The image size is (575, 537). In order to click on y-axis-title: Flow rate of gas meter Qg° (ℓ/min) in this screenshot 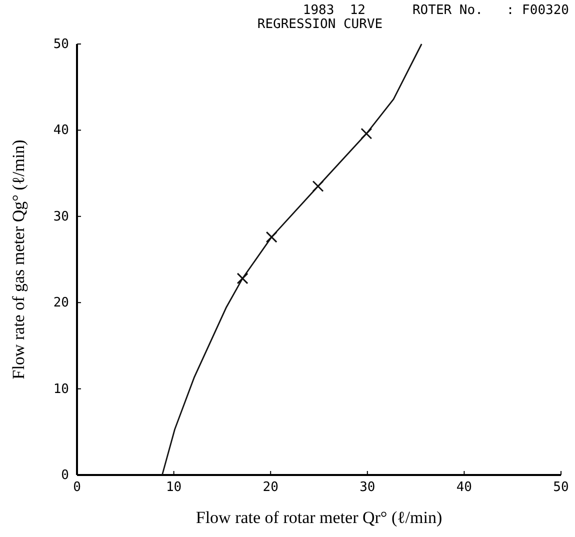, I will do `click(18, 260)`.